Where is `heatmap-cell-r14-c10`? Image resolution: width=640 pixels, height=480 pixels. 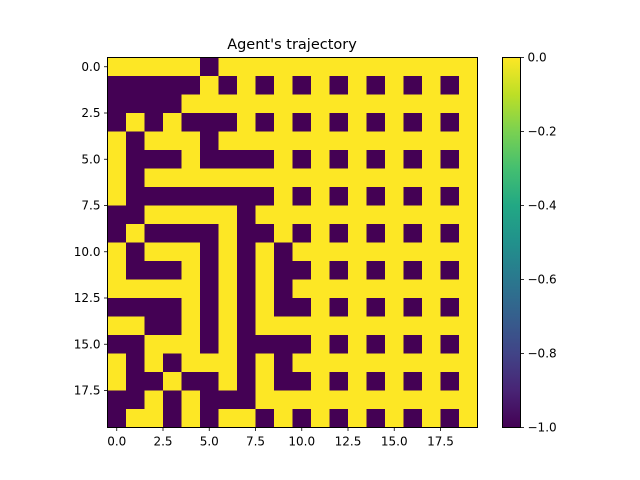 heatmap-cell-r14-c10 is located at coordinates (302, 326).